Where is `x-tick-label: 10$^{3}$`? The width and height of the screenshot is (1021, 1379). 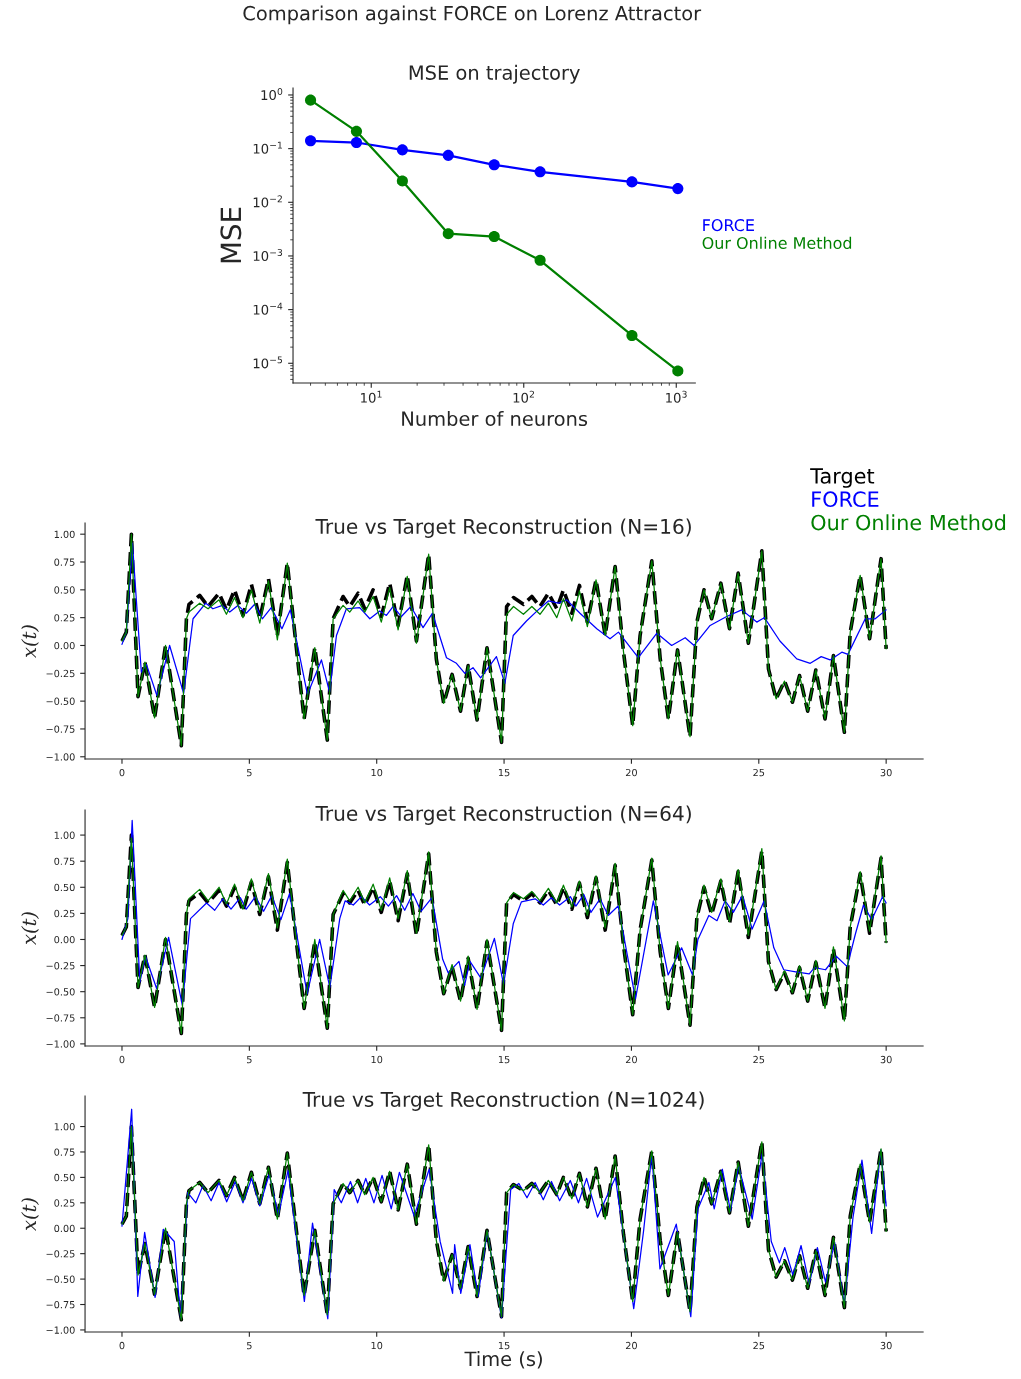
x-tick-label: 10$^{3}$ is located at coordinates (676, 396).